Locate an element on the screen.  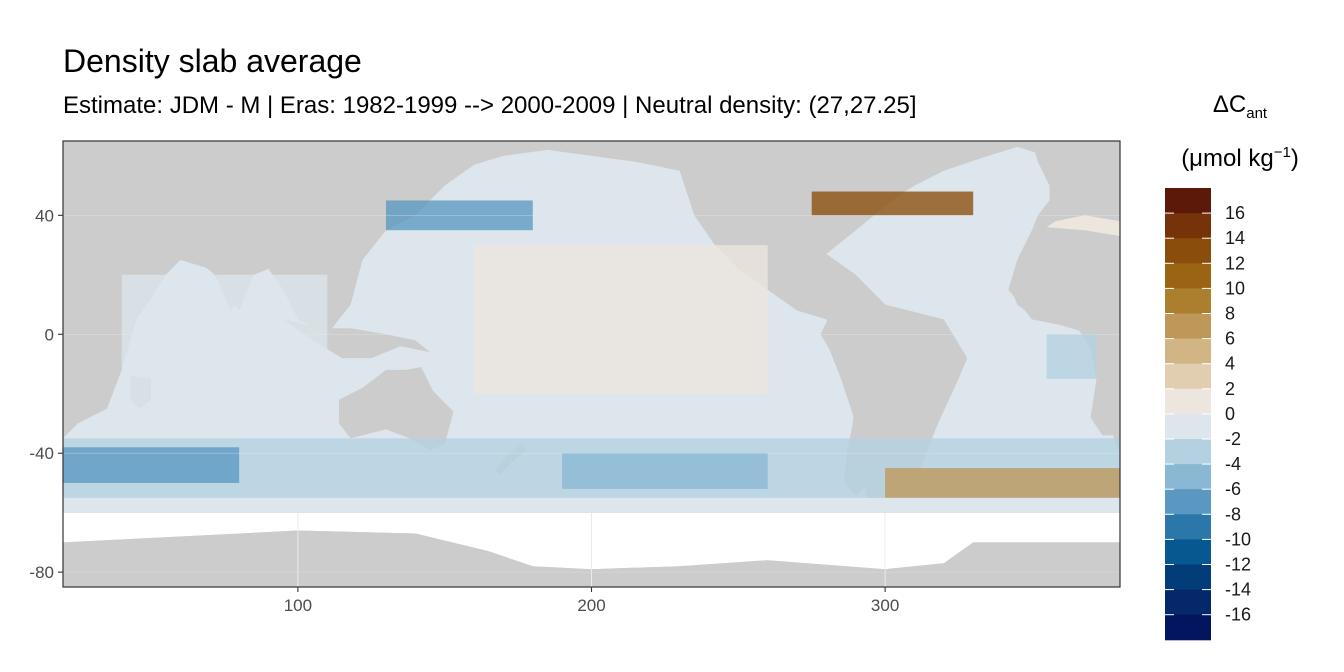
colorbar-label-11: -6 is located at coordinates (1233, 489).